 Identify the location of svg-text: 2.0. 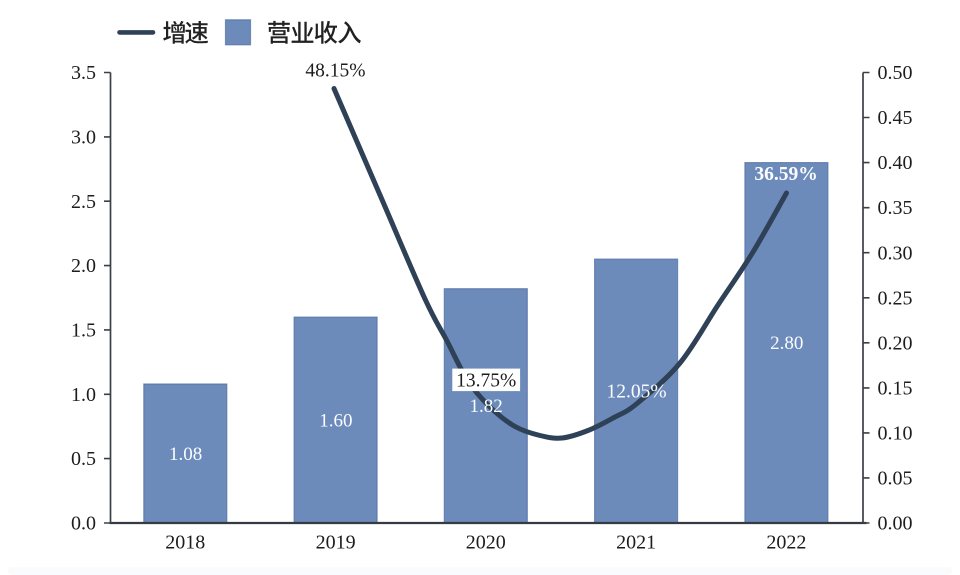
(83, 266).